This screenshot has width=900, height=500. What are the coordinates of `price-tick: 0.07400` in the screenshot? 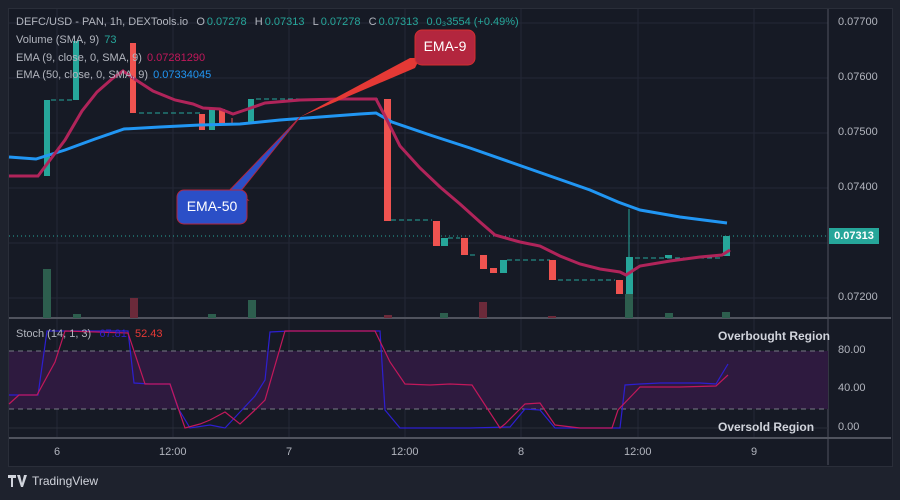 It's located at (858, 187).